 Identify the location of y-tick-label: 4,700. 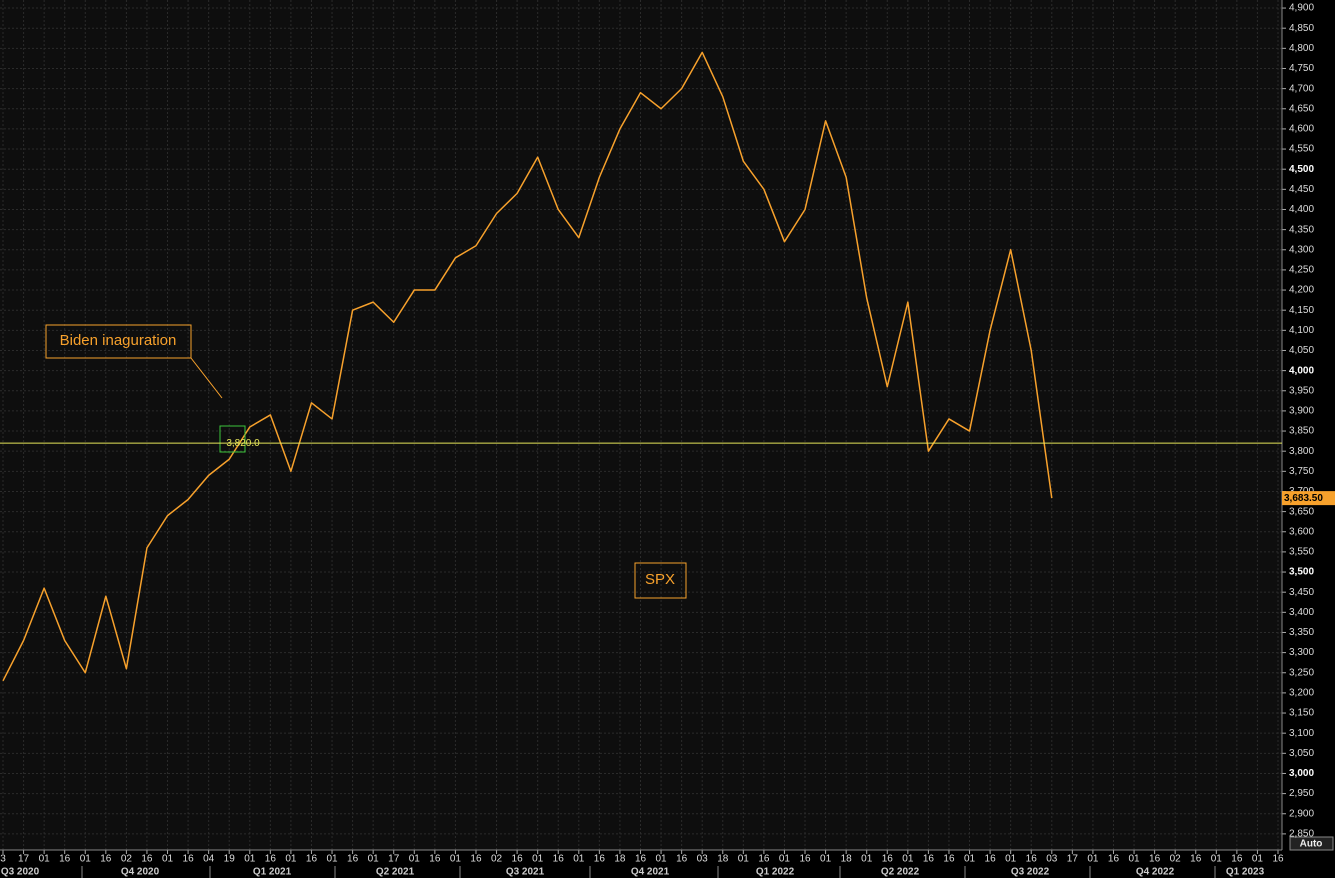
(1301, 88).